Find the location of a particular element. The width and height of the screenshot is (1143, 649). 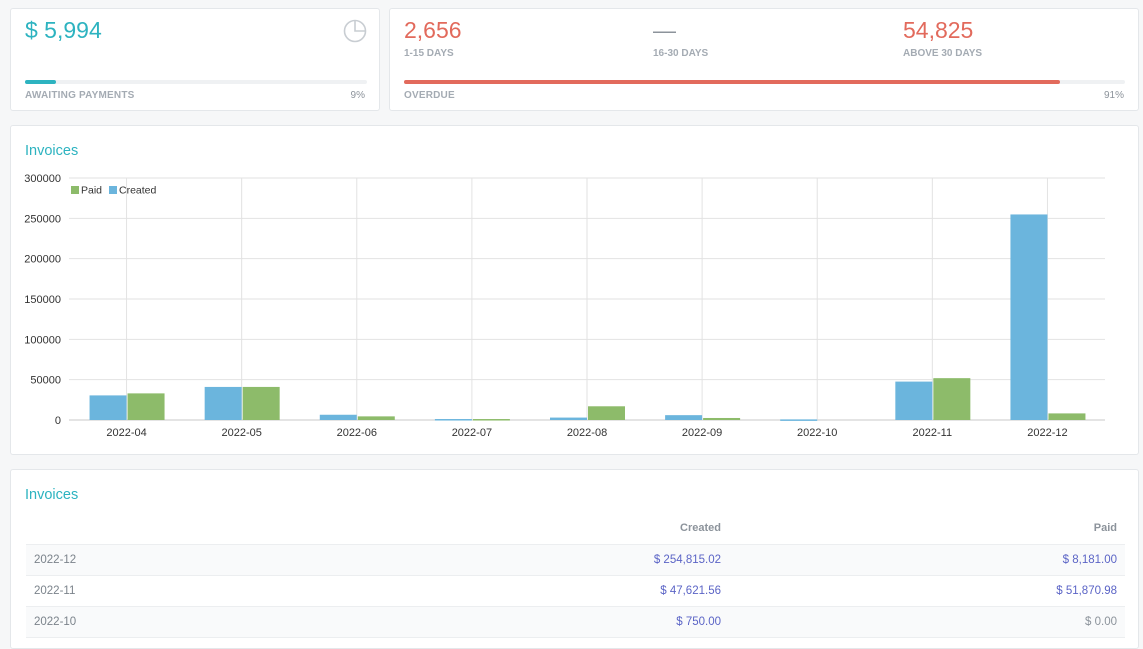

x-tick-label: 2022-08 is located at coordinates (587, 433).